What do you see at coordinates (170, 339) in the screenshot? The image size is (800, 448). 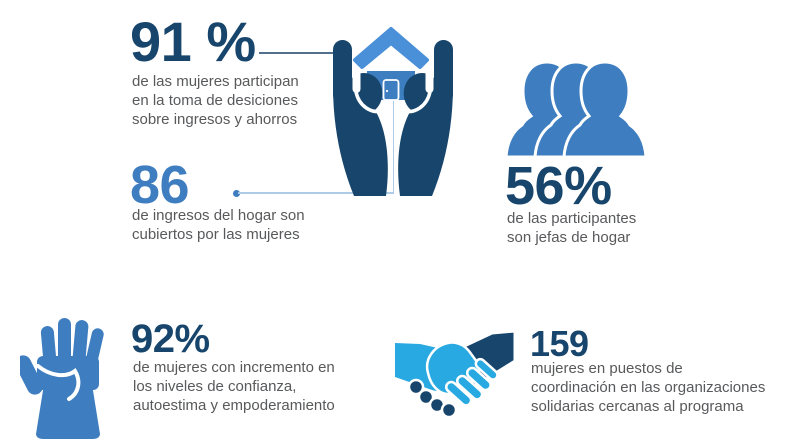 I see `stat-value-empowerment: 92%` at bounding box center [170, 339].